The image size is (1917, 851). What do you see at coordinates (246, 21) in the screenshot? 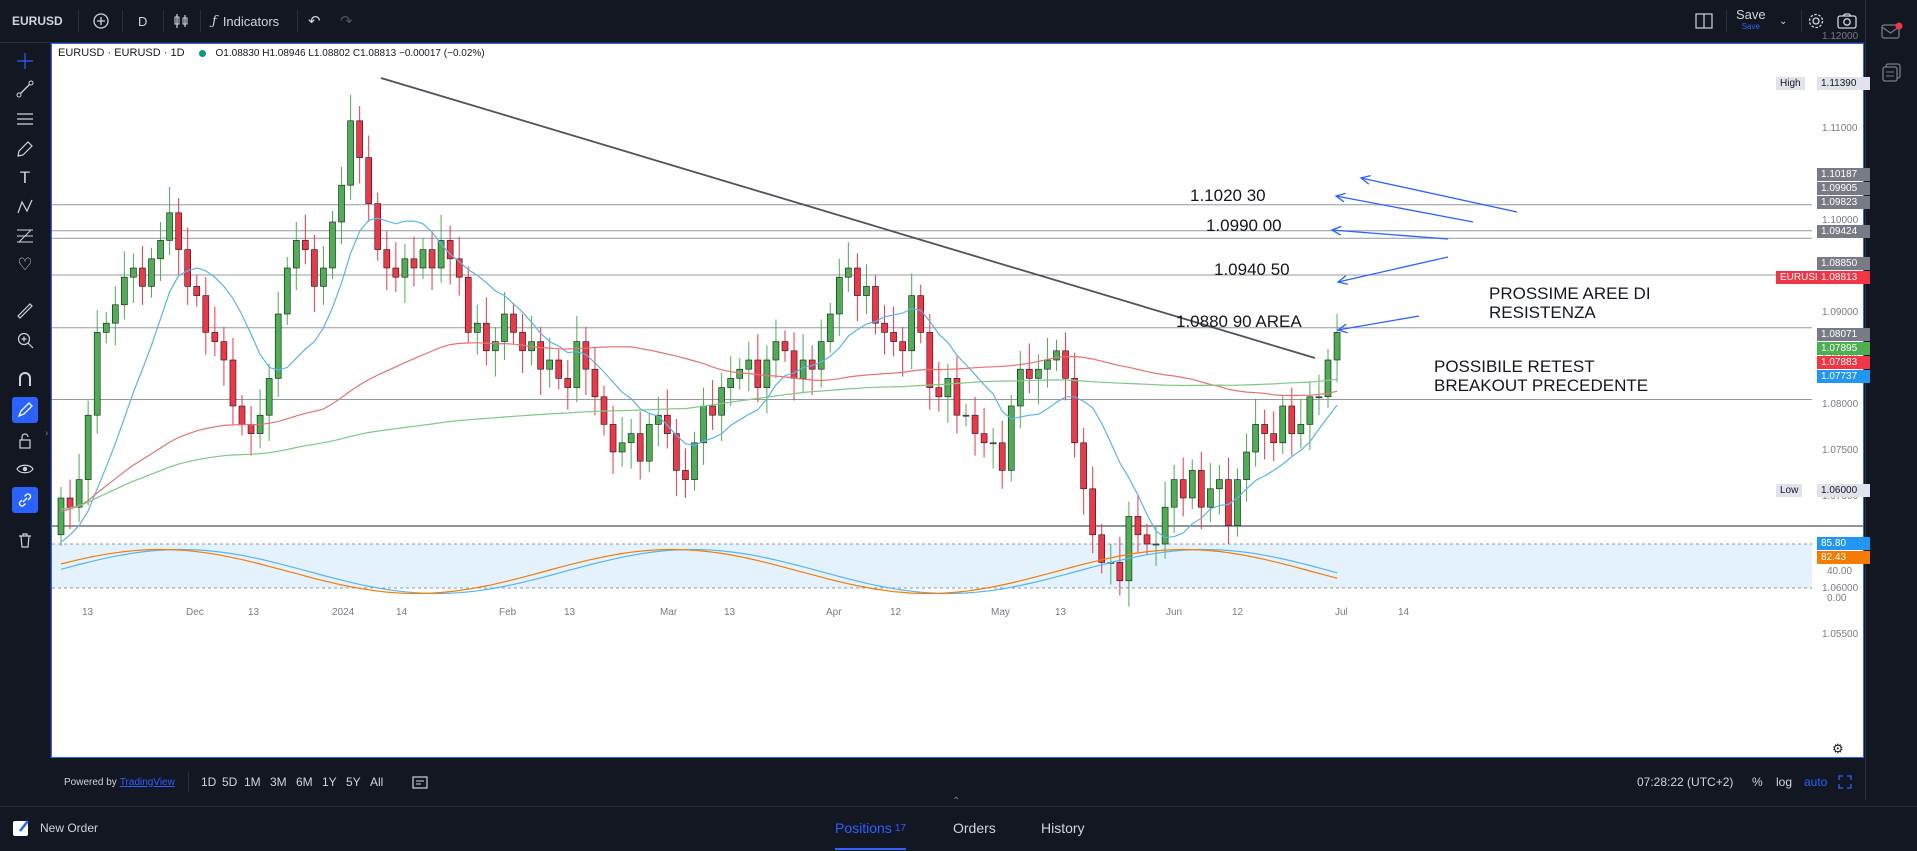
I see `indicators-button: ƒ Indicators` at bounding box center [246, 21].